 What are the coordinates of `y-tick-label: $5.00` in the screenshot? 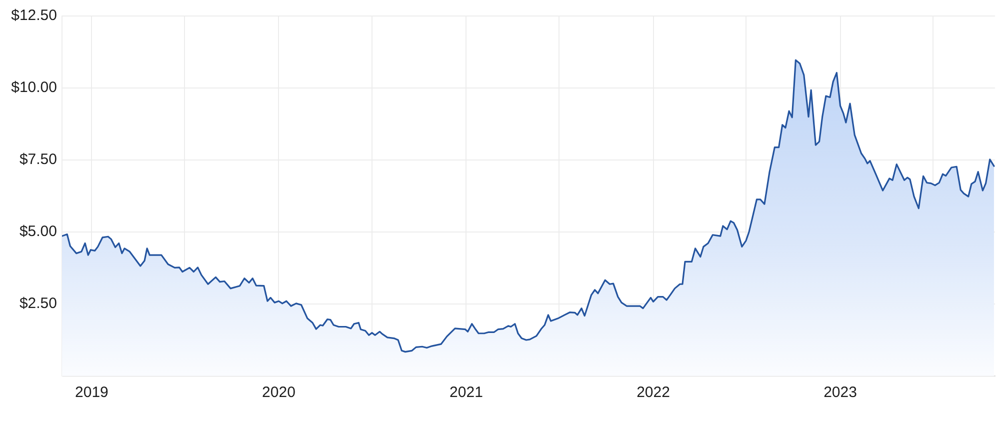 It's located at (38, 231).